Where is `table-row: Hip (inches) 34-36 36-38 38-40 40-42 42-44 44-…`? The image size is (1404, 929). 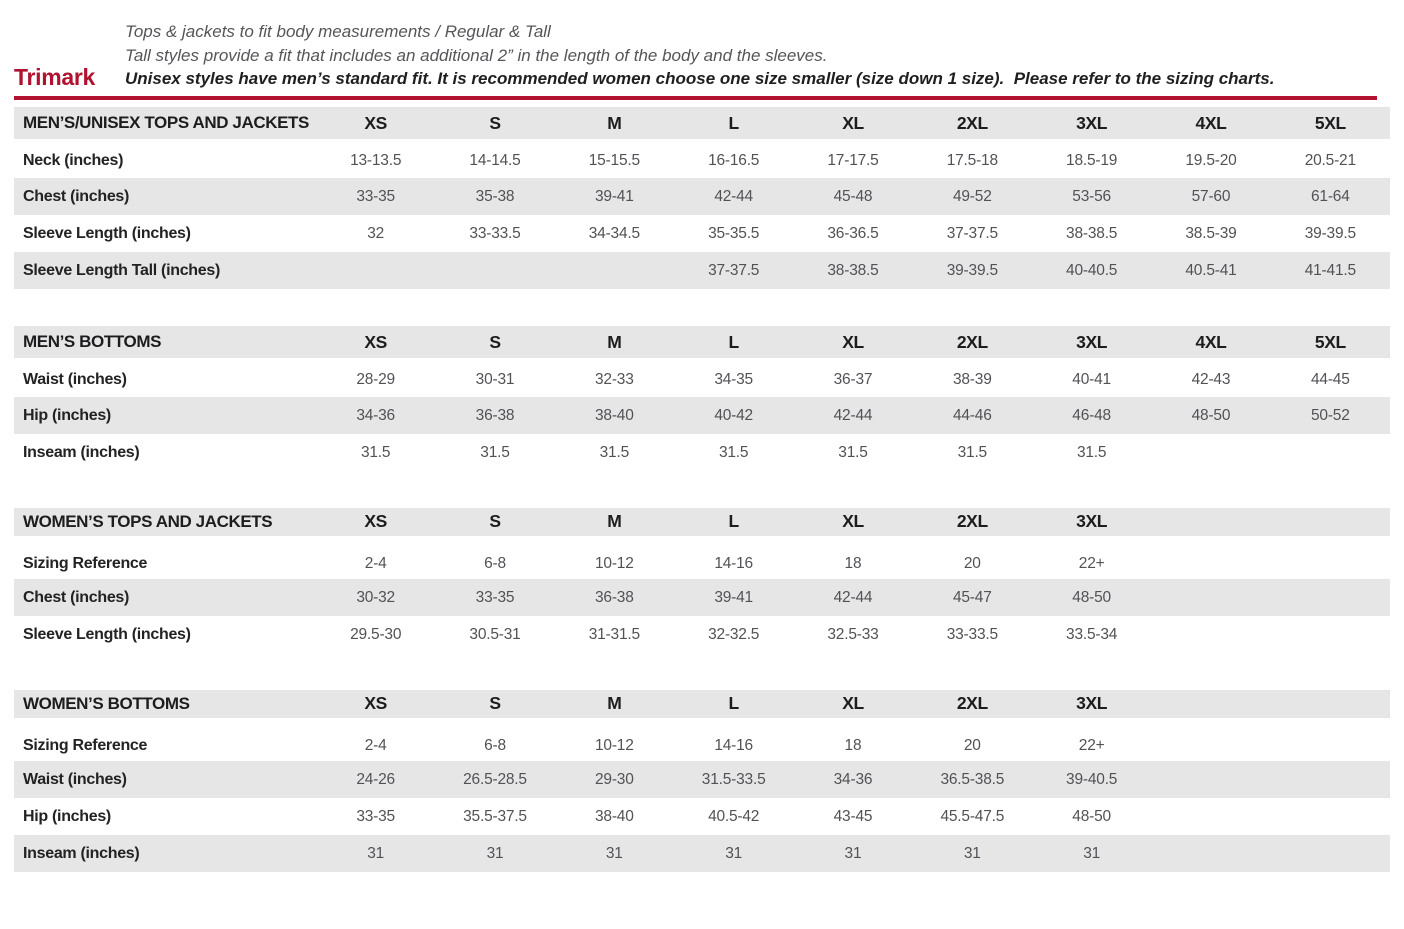
table-row: Hip (inches) 34-36 36-38 38-40 40-42 42-44 44-… is located at coordinates (702, 415).